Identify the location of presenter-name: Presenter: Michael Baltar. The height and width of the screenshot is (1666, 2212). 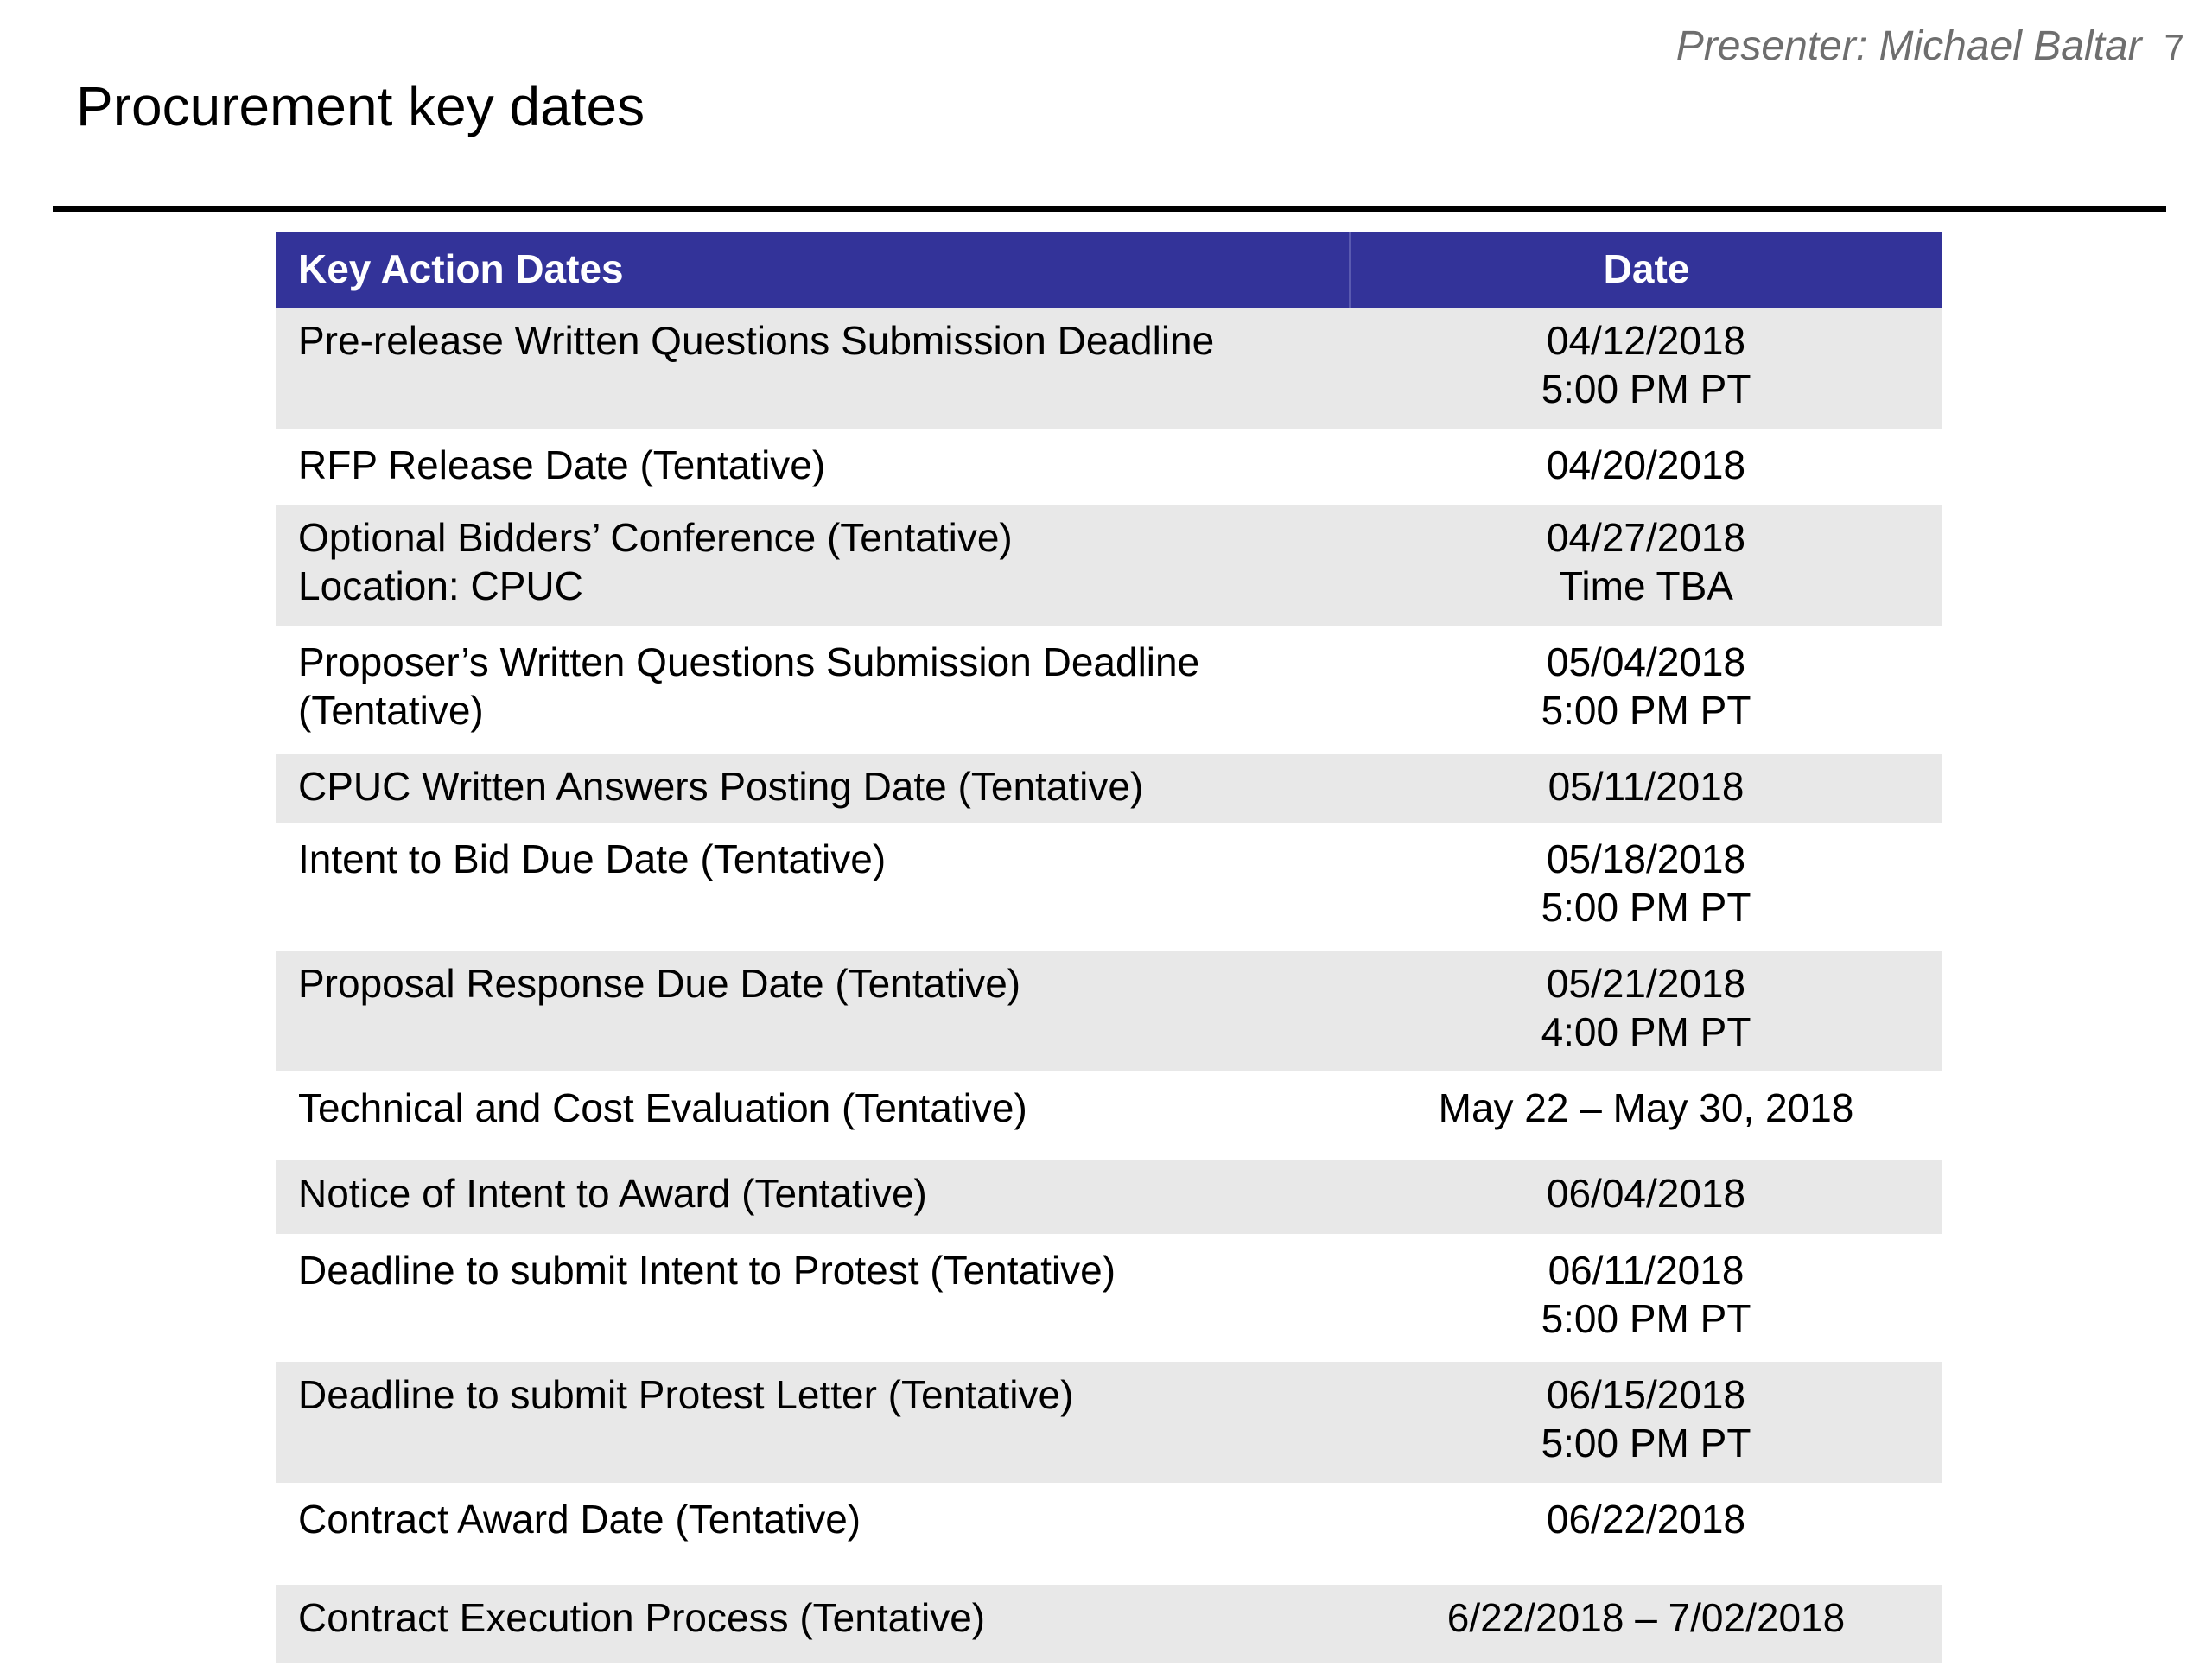
(1908, 46).